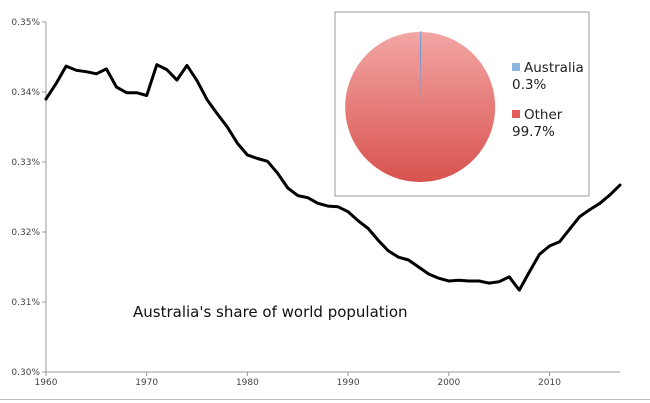 Image resolution: width=650 pixels, height=403 pixels. Describe the element at coordinates (554, 68) in the screenshot. I see `legend-label: Australia` at that location.